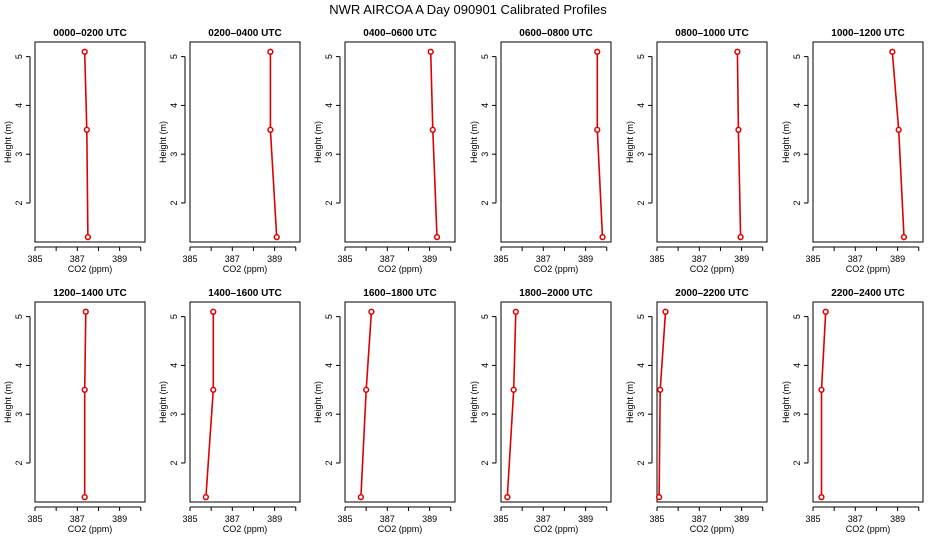  Describe the element at coordinates (244, 33) in the screenshot. I see `panel-title: 0200–0400 UTC` at that location.